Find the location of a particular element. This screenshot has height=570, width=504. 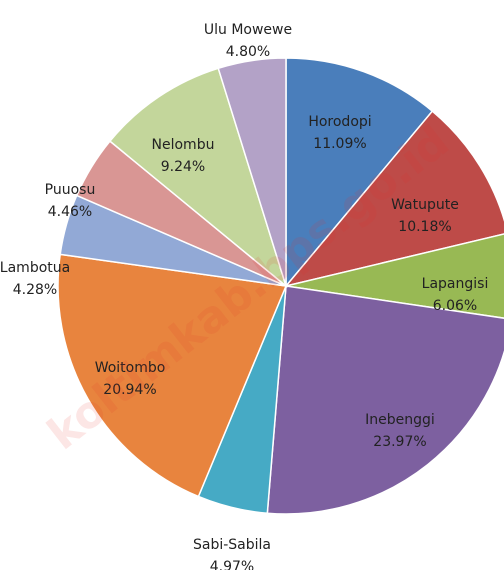

value-label: 11.09% is located at coordinates (339, 144).